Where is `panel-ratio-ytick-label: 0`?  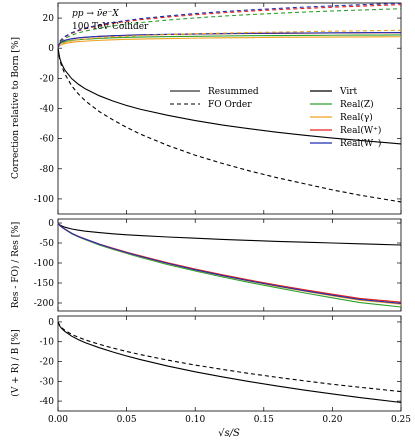
panel-ratio-ytick-label: 0 is located at coordinates (51, 224).